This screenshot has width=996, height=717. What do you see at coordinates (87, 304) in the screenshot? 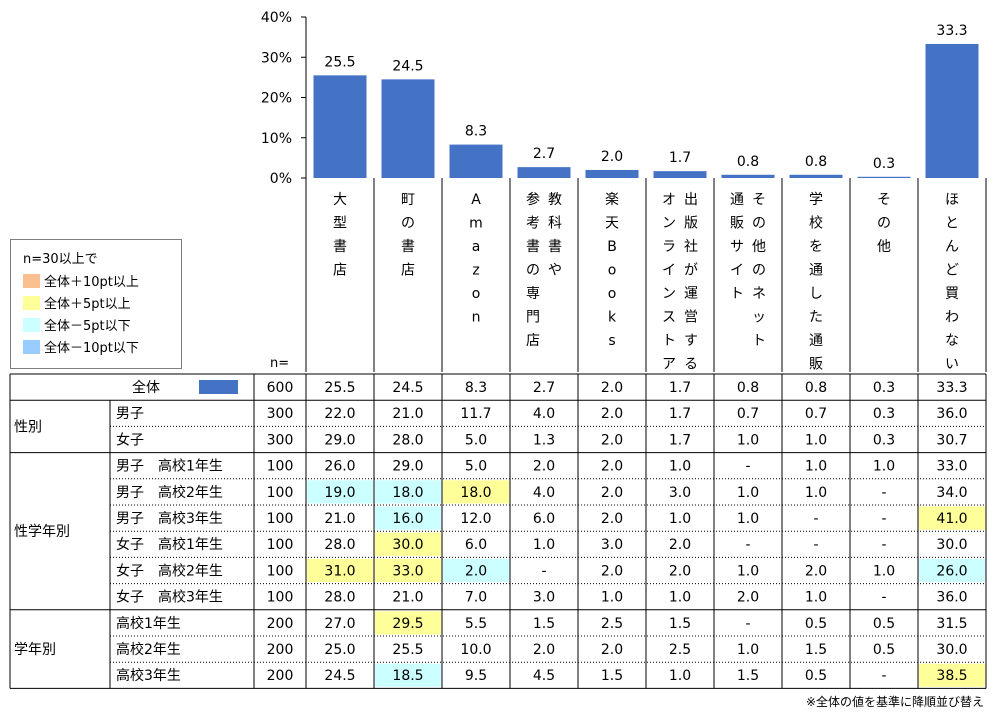
I see `legend-label: 全体＋5pt以上` at bounding box center [87, 304].